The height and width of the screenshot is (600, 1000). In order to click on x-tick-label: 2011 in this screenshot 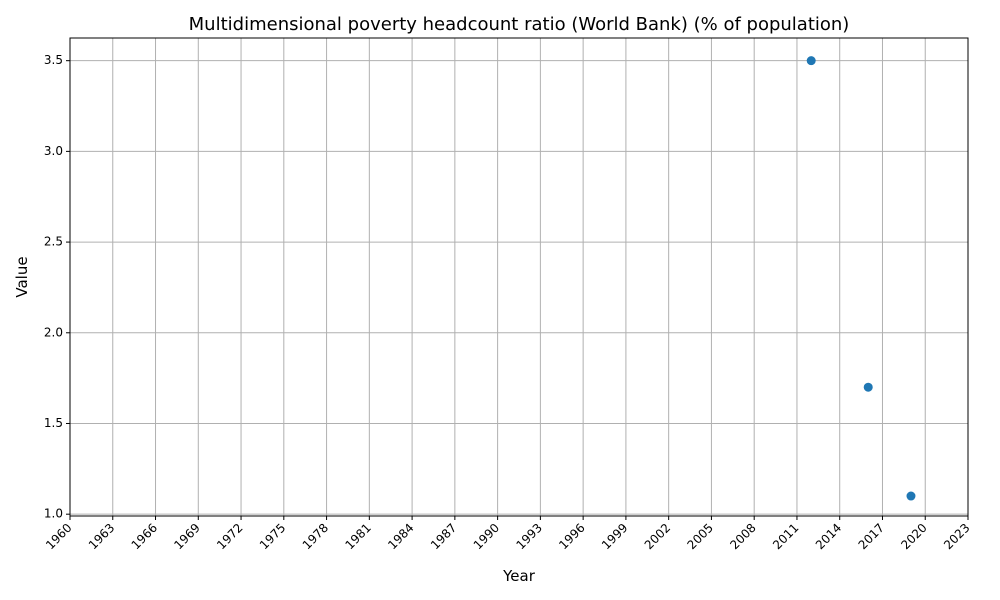, I will do `click(785, 536)`.